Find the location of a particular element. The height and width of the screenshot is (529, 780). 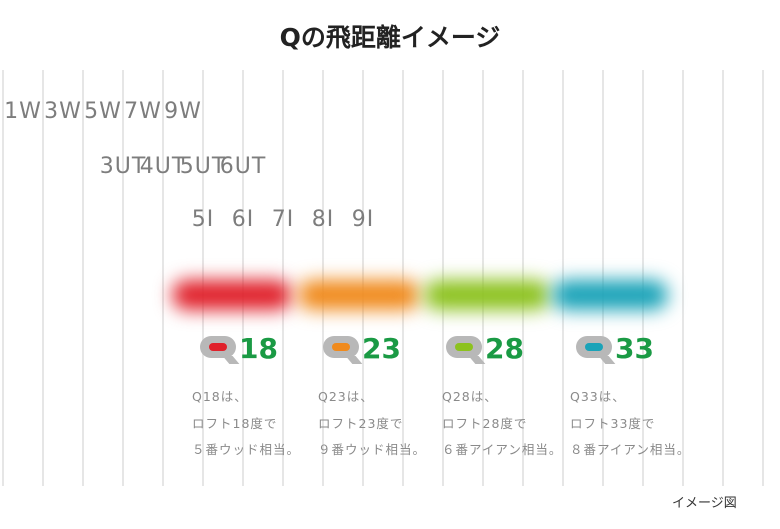

model-description: Q28は、 ロフト28度で ６番アイアン相当。 is located at coordinates (502, 423).